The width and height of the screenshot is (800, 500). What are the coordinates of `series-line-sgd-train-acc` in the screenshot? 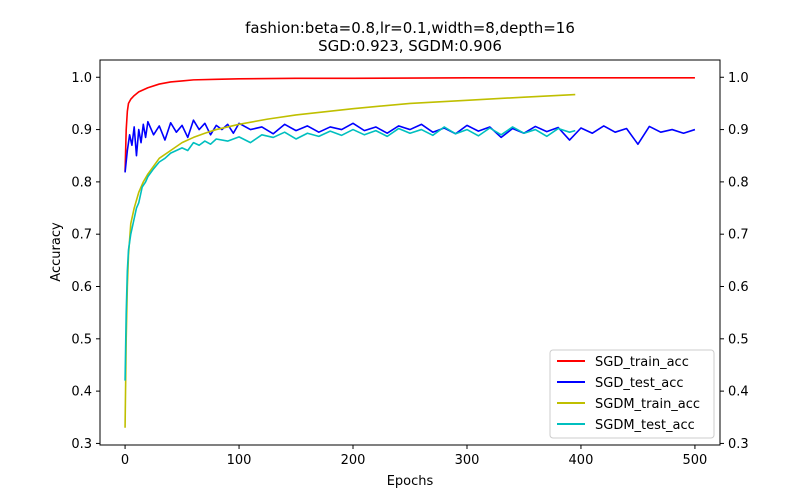 It's located at (409, 124).